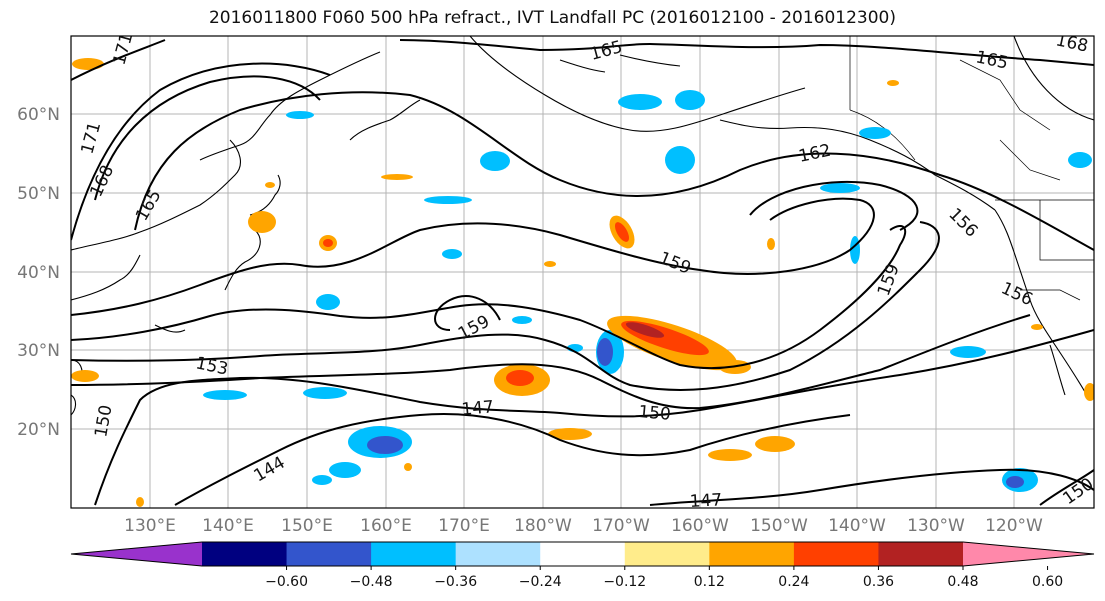  Describe the element at coordinates (1028, 554) in the screenshot. I see `colorbar-extend-max` at that location.